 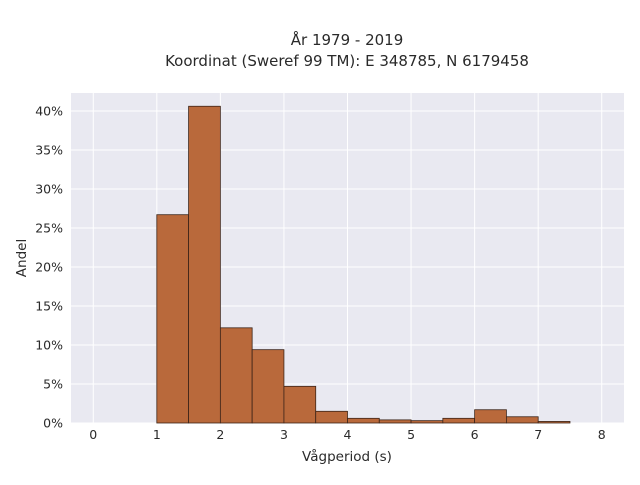 I want to click on y-axis-label: Andel, so click(x=22, y=258).